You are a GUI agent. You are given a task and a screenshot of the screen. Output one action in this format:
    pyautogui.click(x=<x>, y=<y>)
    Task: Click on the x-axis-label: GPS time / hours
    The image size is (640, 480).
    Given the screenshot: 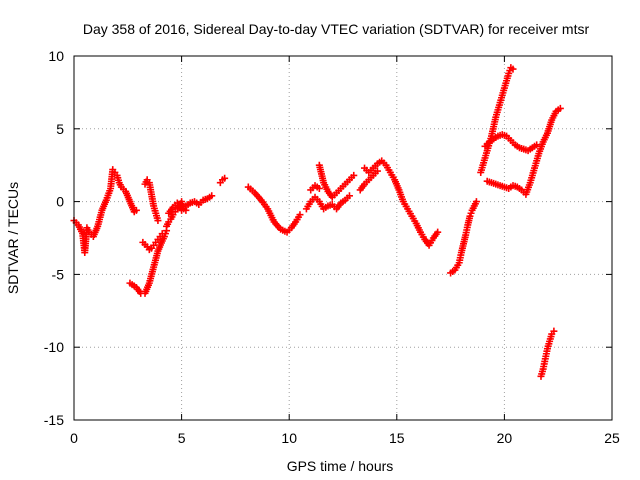 What is the action you would take?
    pyautogui.click(x=340, y=466)
    